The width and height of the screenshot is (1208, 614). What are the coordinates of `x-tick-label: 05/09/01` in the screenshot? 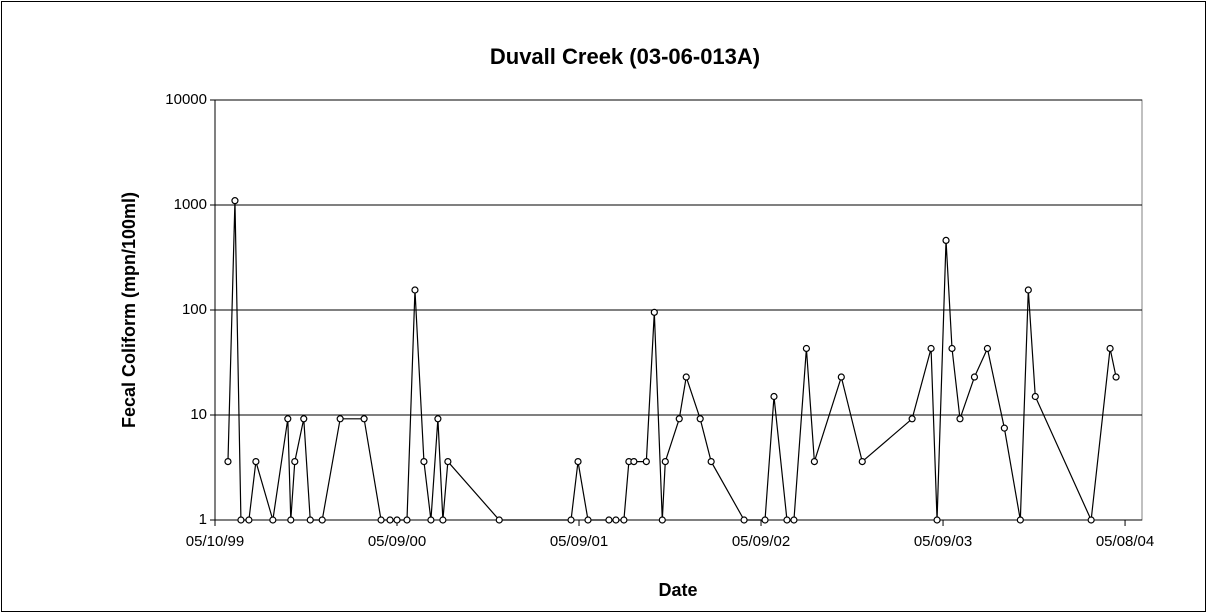 It's located at (579, 541).